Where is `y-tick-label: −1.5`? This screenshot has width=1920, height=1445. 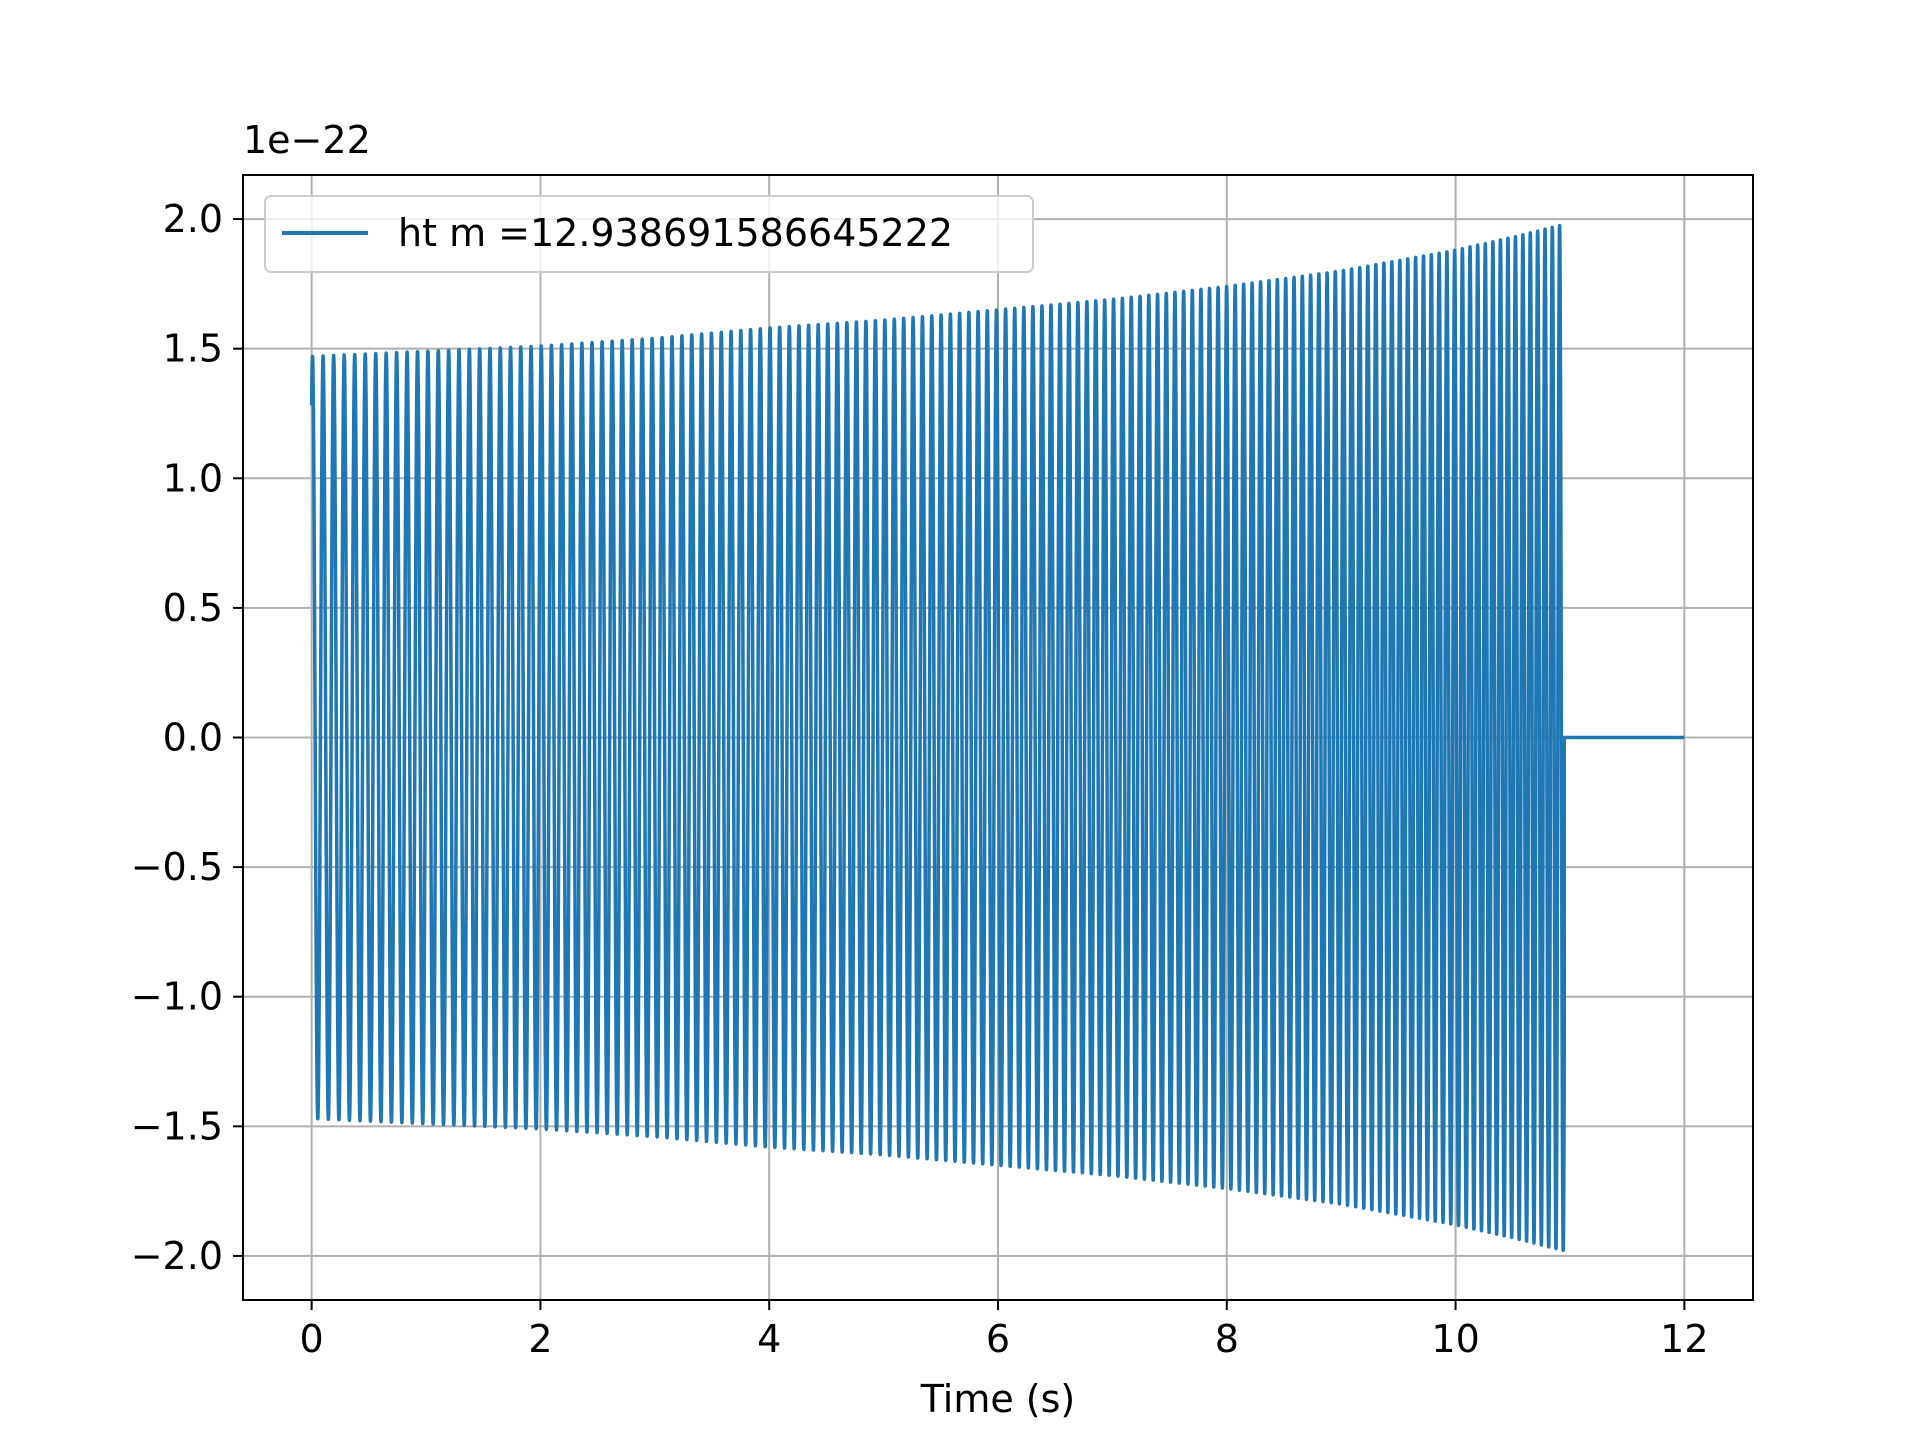
y-tick-label: −1.5 is located at coordinates (177, 1126).